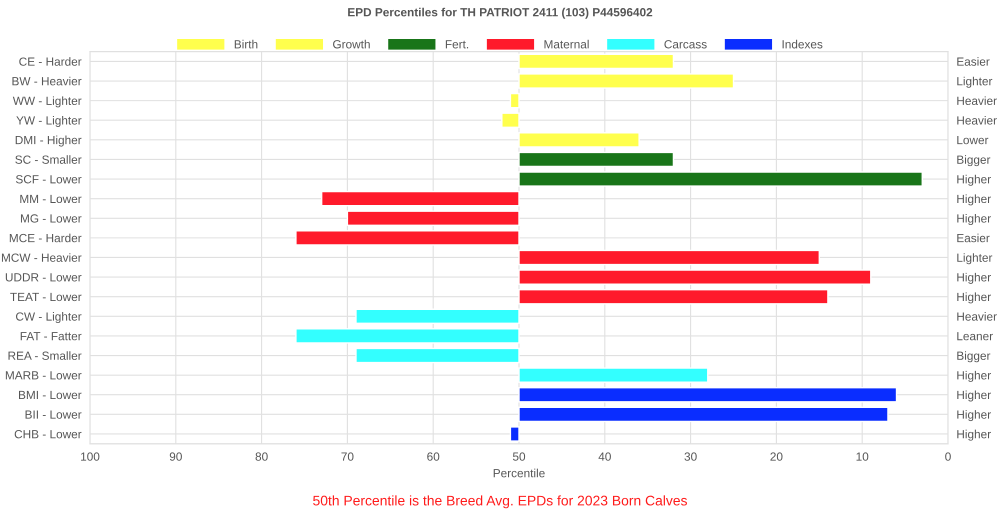 The height and width of the screenshot is (516, 1000). Describe the element at coordinates (176, 456) in the screenshot. I see `x-tick-label: 90` at that location.